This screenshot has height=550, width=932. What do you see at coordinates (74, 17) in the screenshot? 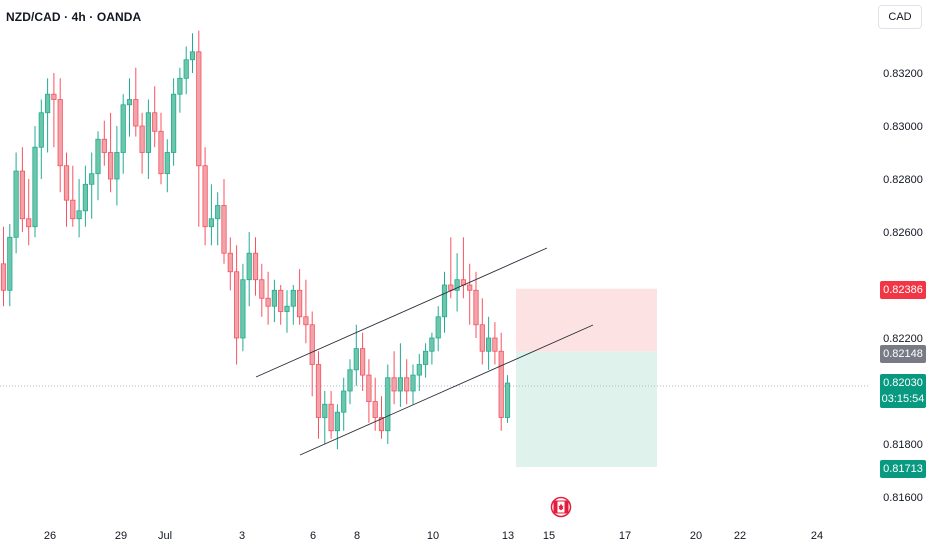
I see `symbol-title: NZD/CAD · 4h · OANDA` at bounding box center [74, 17].